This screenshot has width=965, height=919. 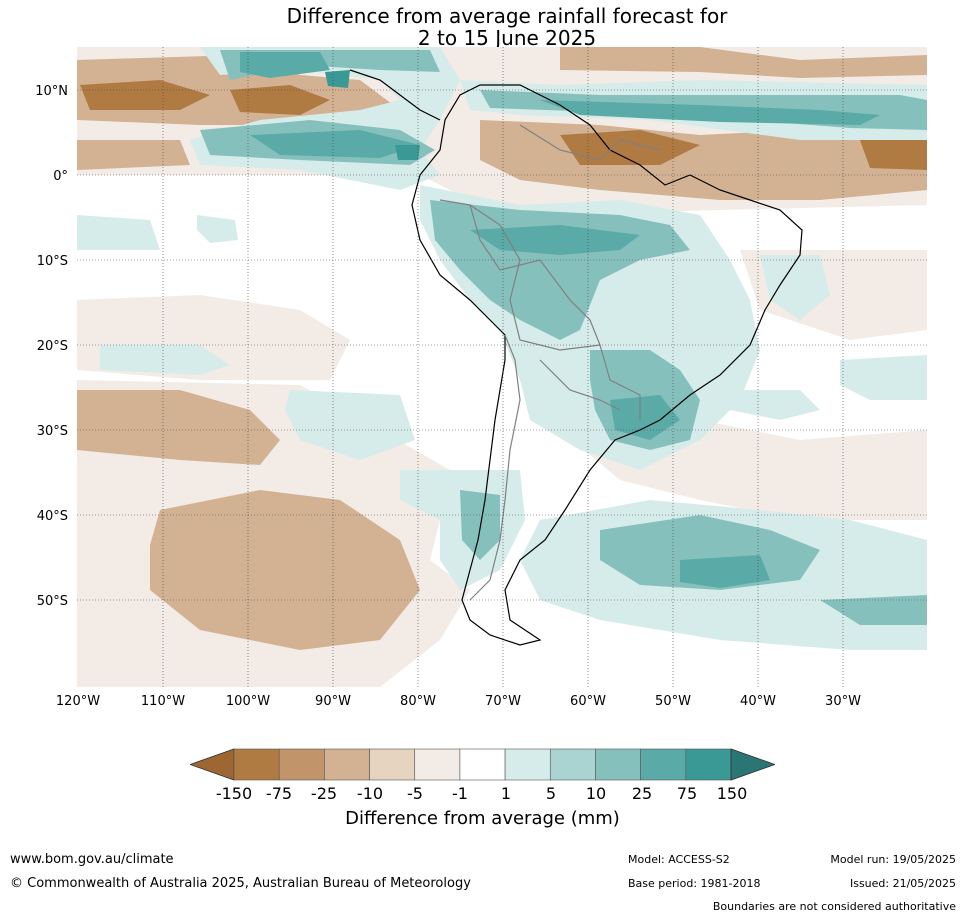 I want to click on legend-tick: -1, so click(x=460, y=793).